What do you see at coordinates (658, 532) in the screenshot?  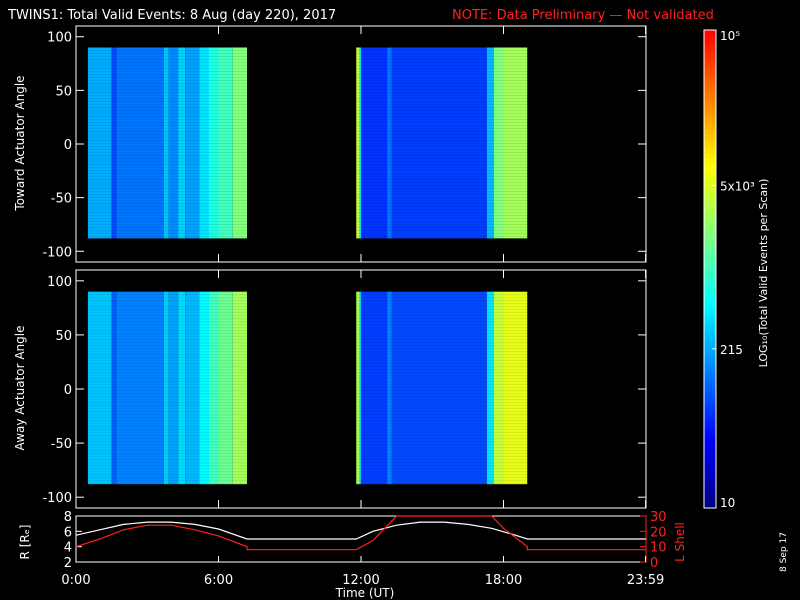 I see `orbit-right-ytick-label: 20` at bounding box center [658, 532].